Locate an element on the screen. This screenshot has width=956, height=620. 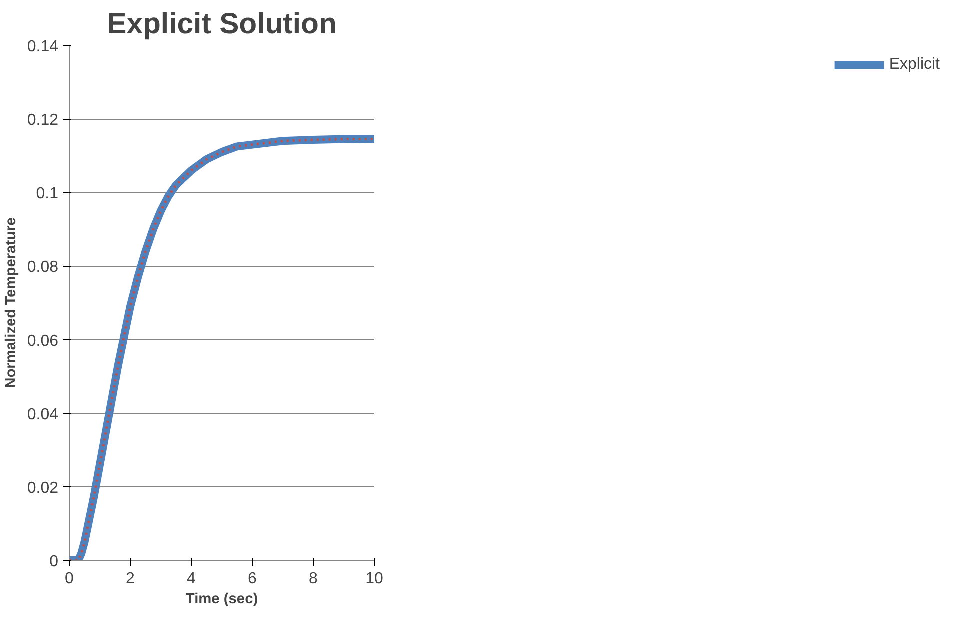
y-tick-label: 0.08 is located at coordinates (43, 267).